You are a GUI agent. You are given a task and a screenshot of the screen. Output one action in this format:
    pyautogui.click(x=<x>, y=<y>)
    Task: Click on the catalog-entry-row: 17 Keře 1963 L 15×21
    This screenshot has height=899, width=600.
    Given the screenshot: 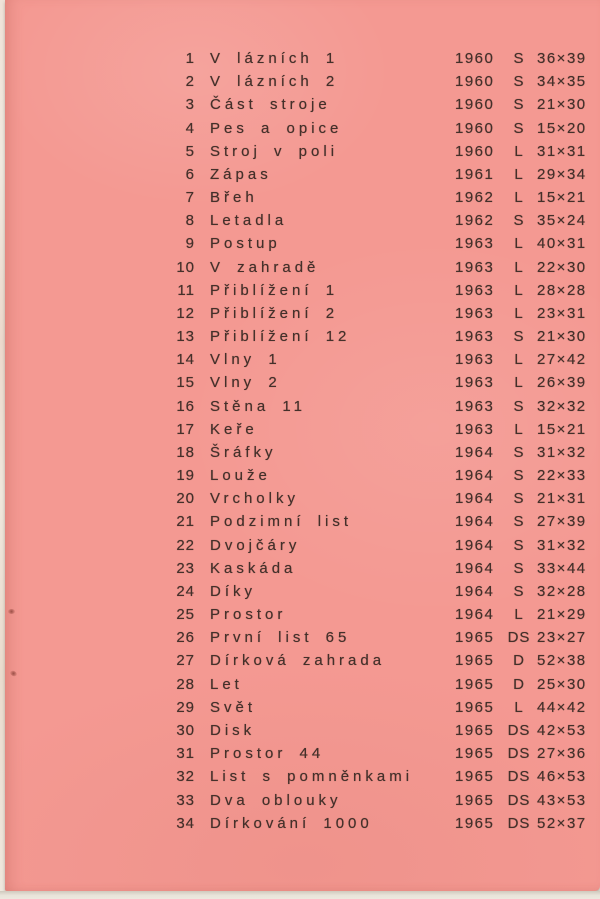 What is the action you would take?
    pyautogui.click(x=302, y=429)
    